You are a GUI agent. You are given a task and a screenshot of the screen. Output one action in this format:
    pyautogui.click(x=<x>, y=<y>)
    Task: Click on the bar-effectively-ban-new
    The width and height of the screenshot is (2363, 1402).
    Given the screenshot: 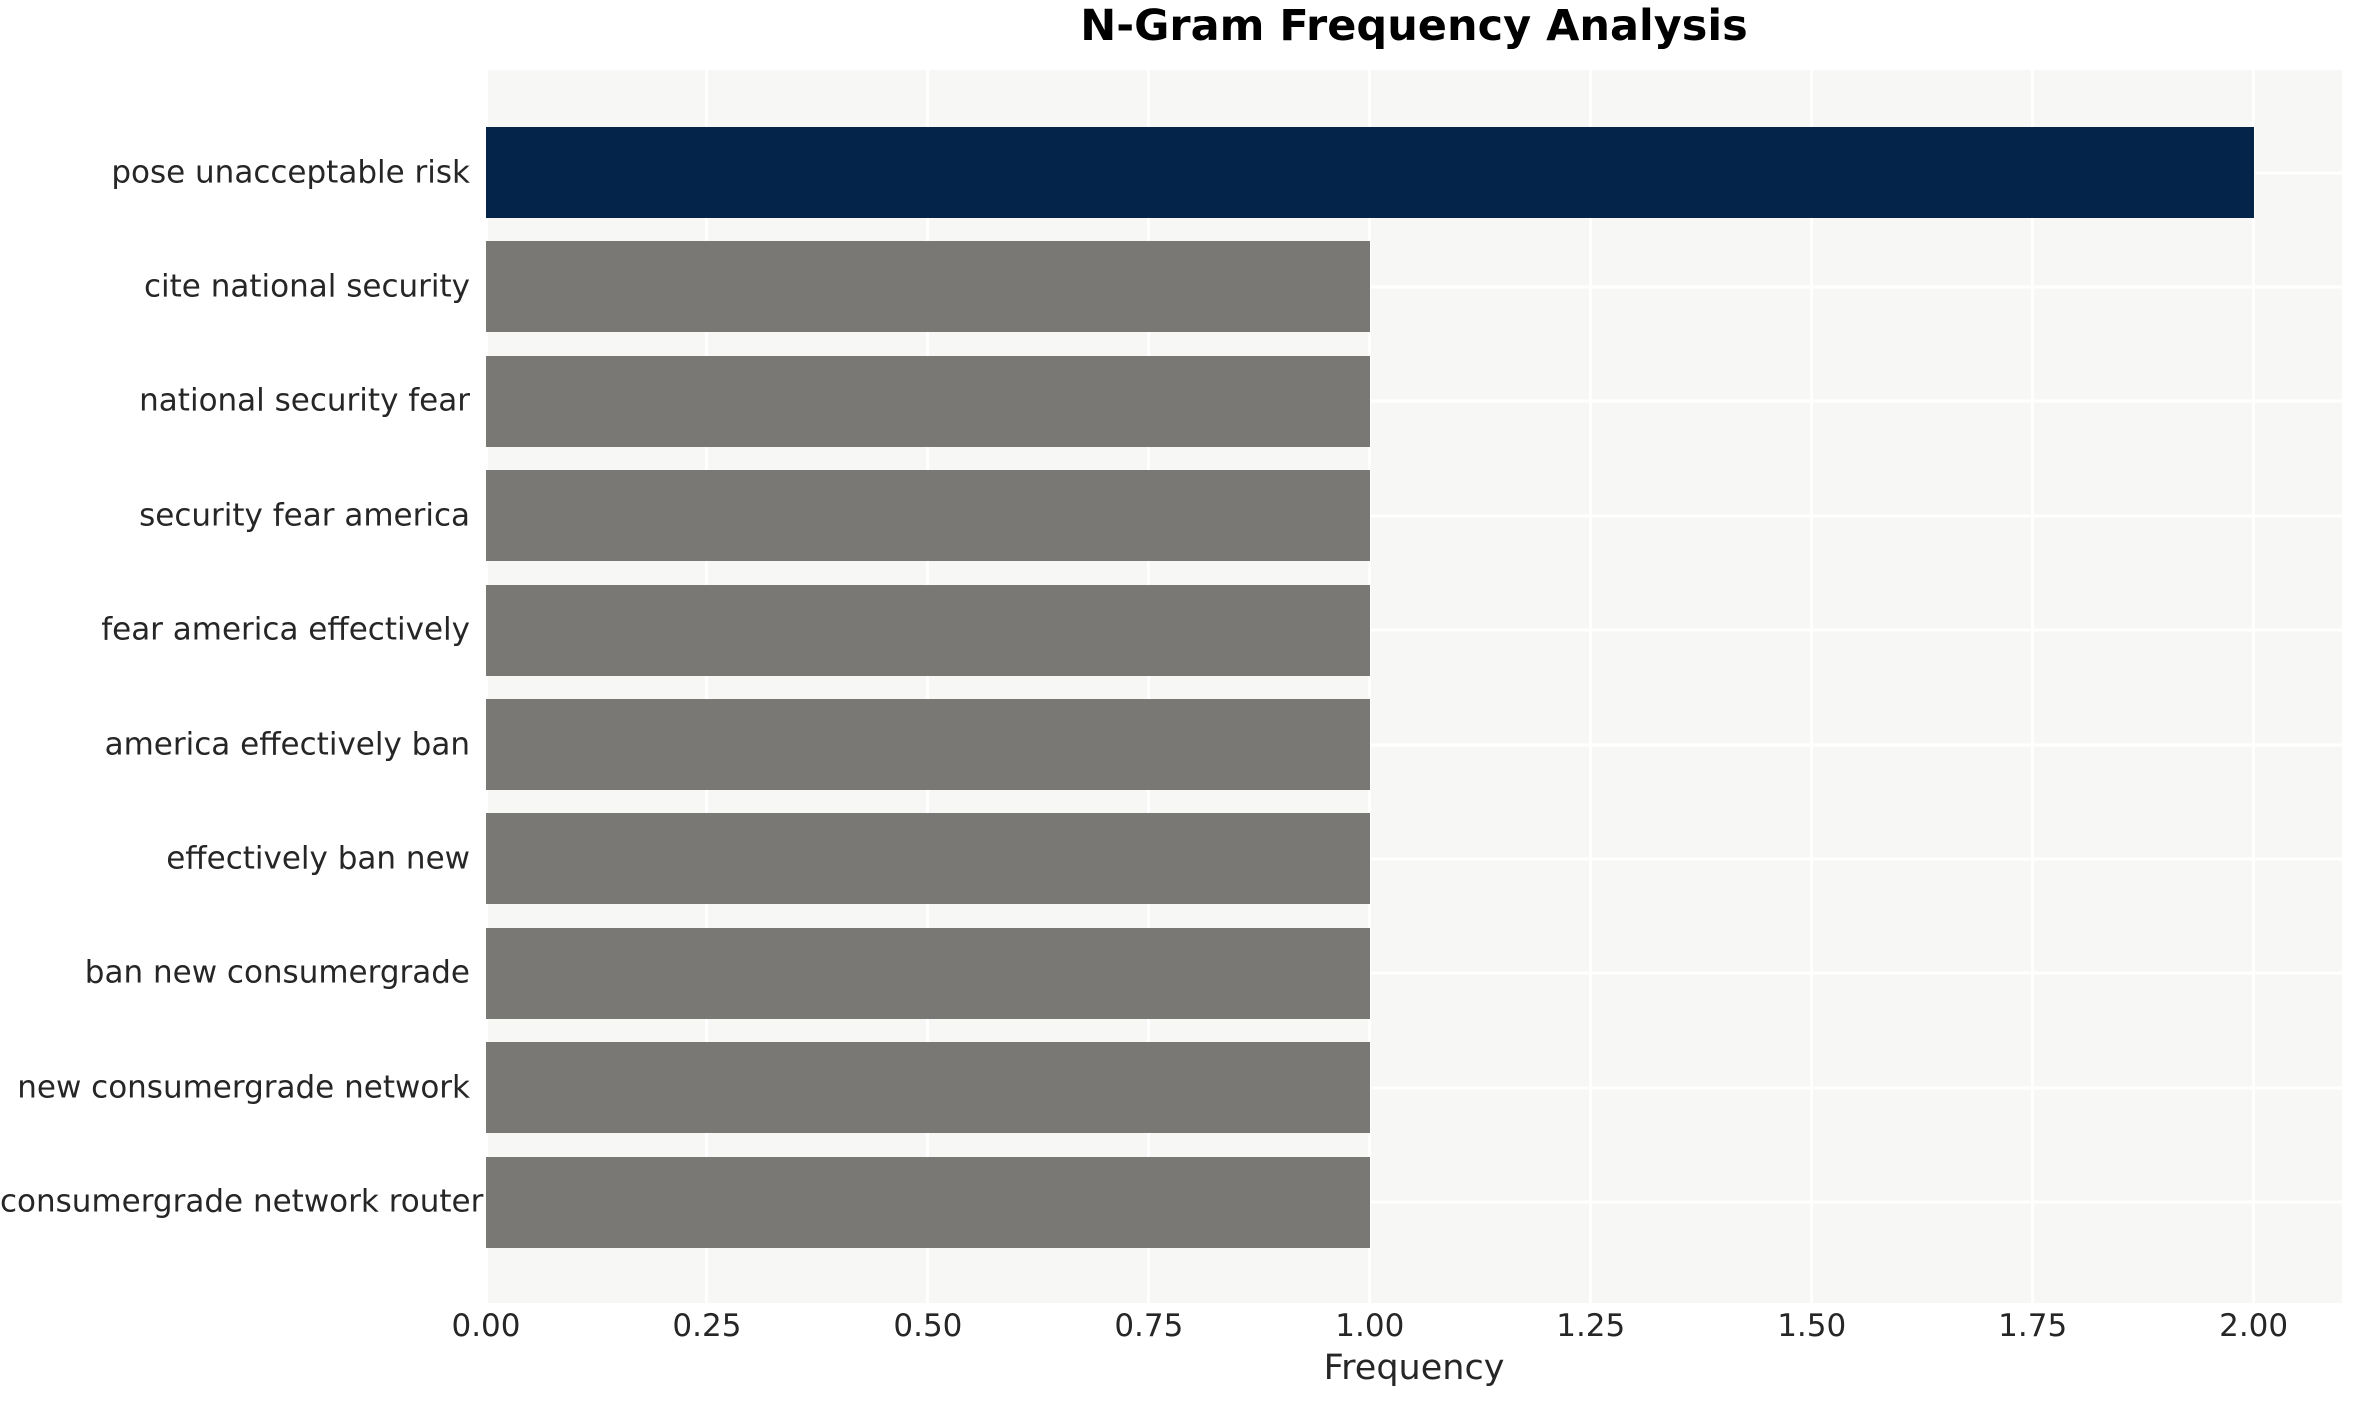 What is the action you would take?
    pyautogui.click(x=928, y=859)
    